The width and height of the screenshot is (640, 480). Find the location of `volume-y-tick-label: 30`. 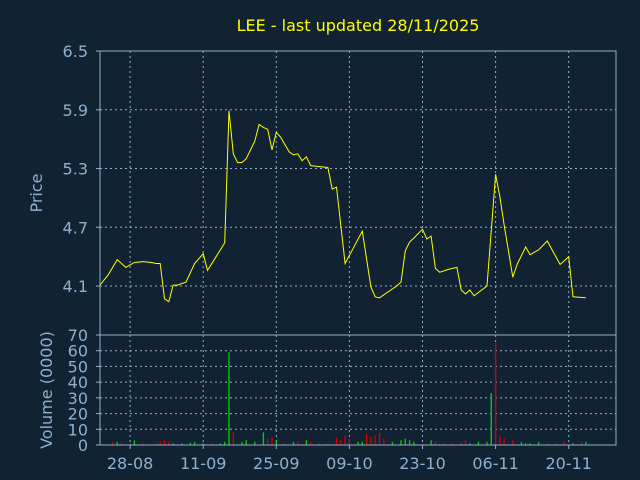

volume-y-tick-label: 30 is located at coordinates (78, 398).